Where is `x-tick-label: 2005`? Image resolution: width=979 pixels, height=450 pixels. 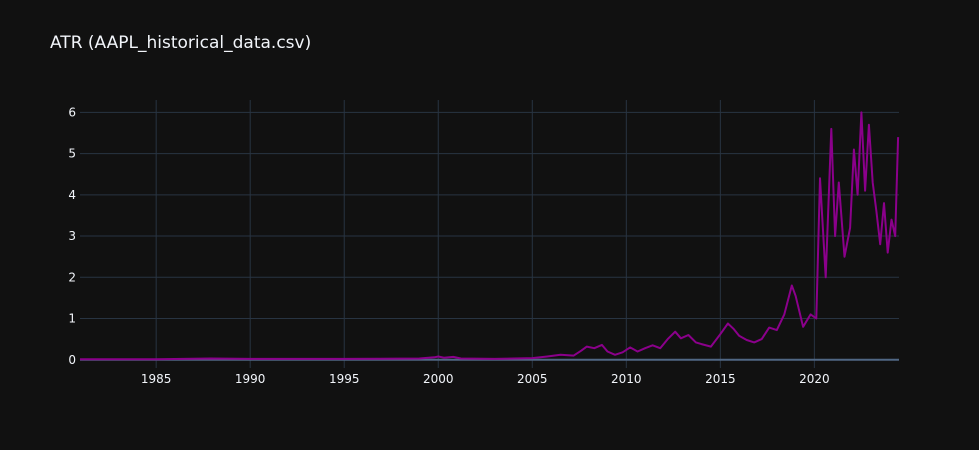 x-tick-label: 2005 is located at coordinates (532, 379).